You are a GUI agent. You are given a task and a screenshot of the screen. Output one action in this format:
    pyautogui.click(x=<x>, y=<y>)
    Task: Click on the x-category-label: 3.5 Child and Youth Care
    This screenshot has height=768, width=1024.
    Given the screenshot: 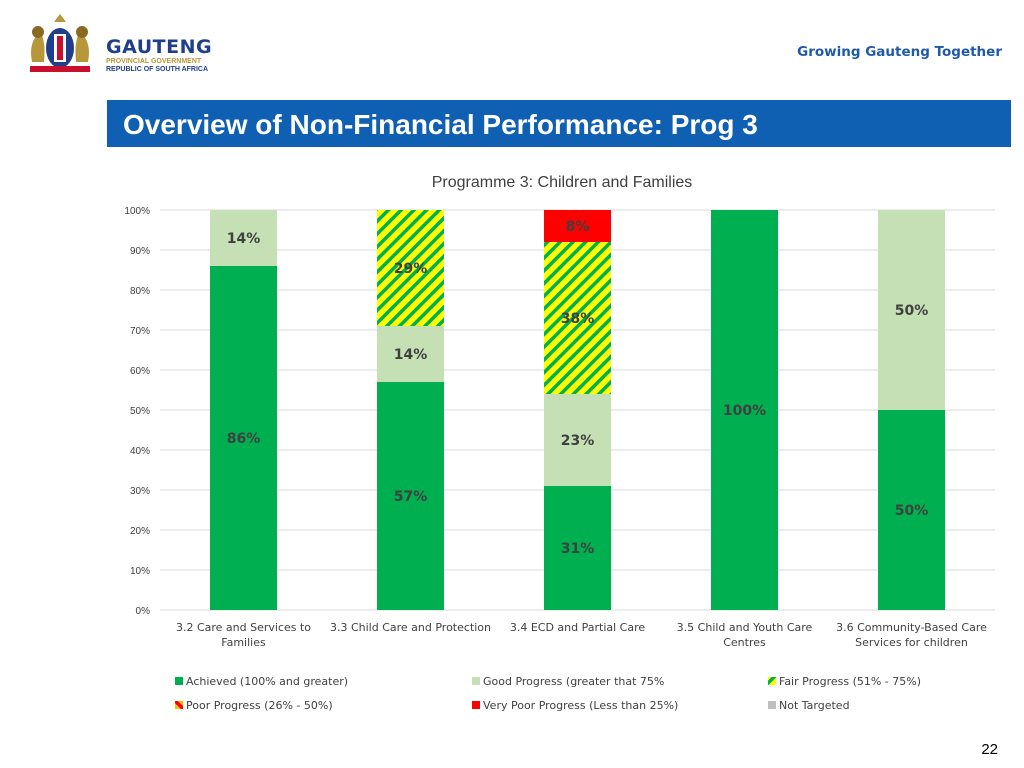 What is the action you would take?
    pyautogui.click(x=745, y=627)
    